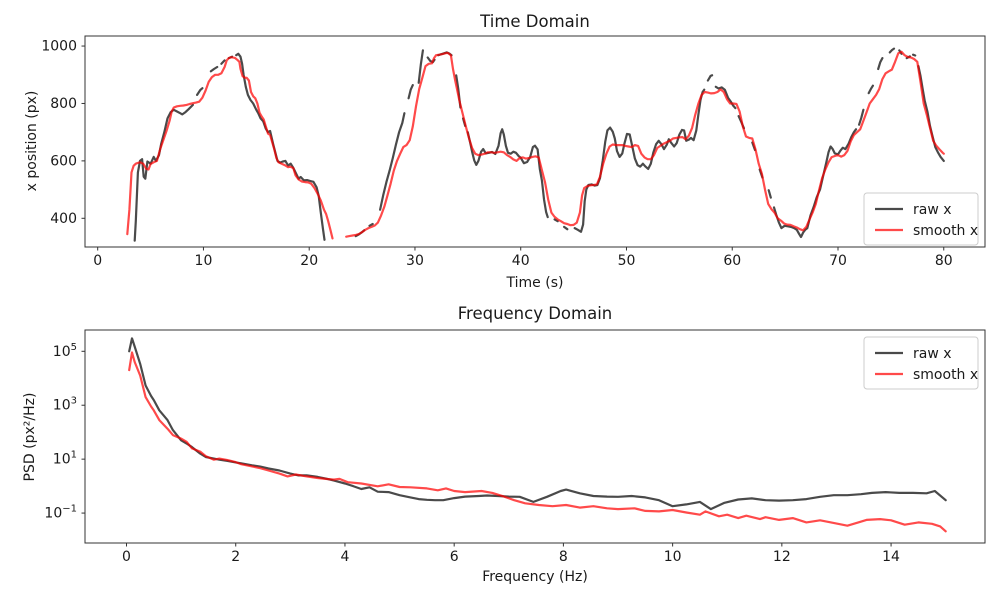  What do you see at coordinates (32, 141) in the screenshot?
I see `x-position-axis-label: x position (px)` at bounding box center [32, 141].